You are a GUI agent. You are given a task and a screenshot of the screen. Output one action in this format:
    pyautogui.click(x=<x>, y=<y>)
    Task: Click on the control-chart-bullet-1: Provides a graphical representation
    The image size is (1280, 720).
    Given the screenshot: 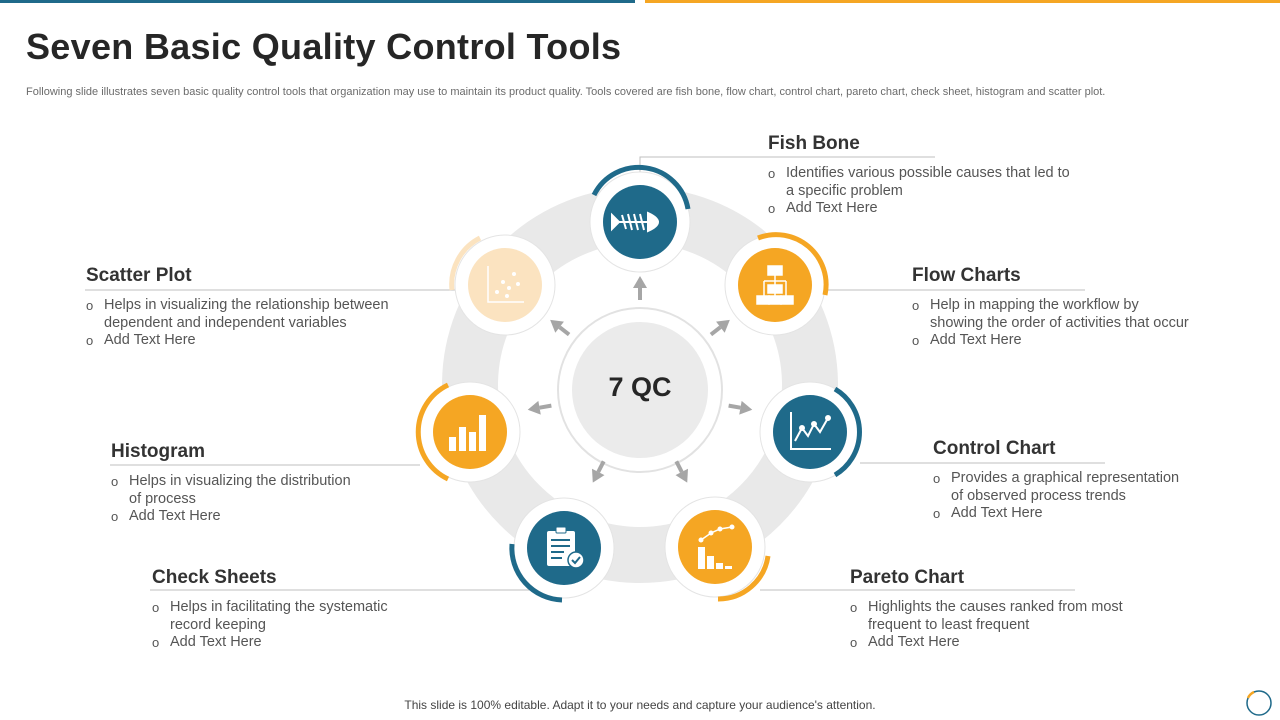 What is the action you would take?
    pyautogui.click(x=1056, y=479)
    